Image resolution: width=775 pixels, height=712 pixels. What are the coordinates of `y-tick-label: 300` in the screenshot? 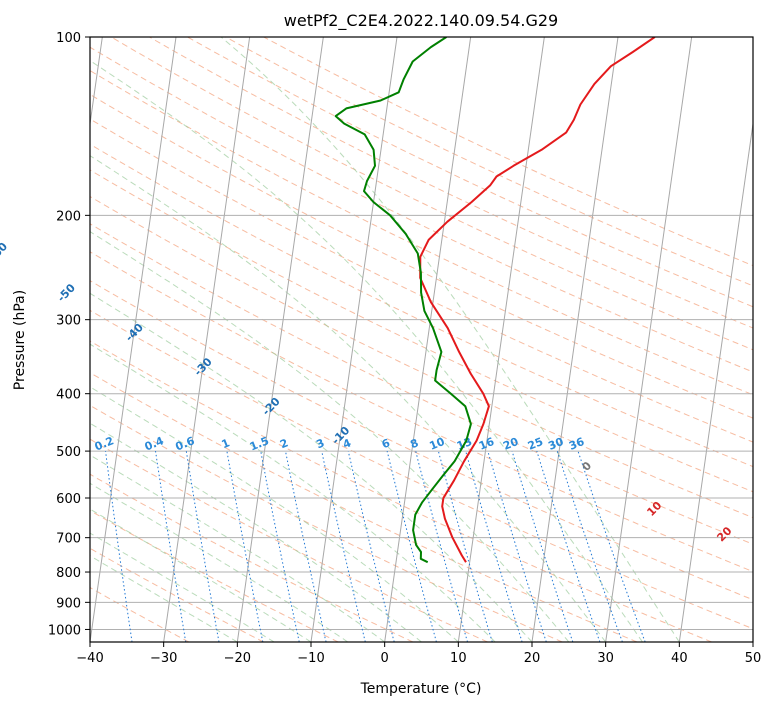 It's located at (68, 321).